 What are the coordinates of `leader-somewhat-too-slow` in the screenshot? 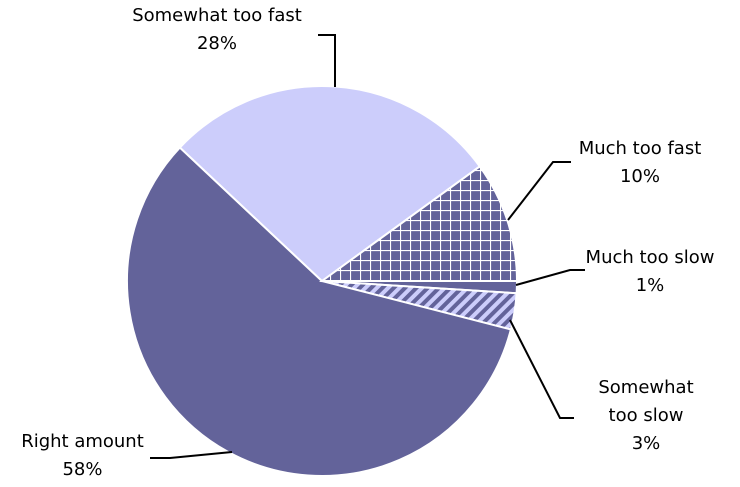 It's located at (541, 369).